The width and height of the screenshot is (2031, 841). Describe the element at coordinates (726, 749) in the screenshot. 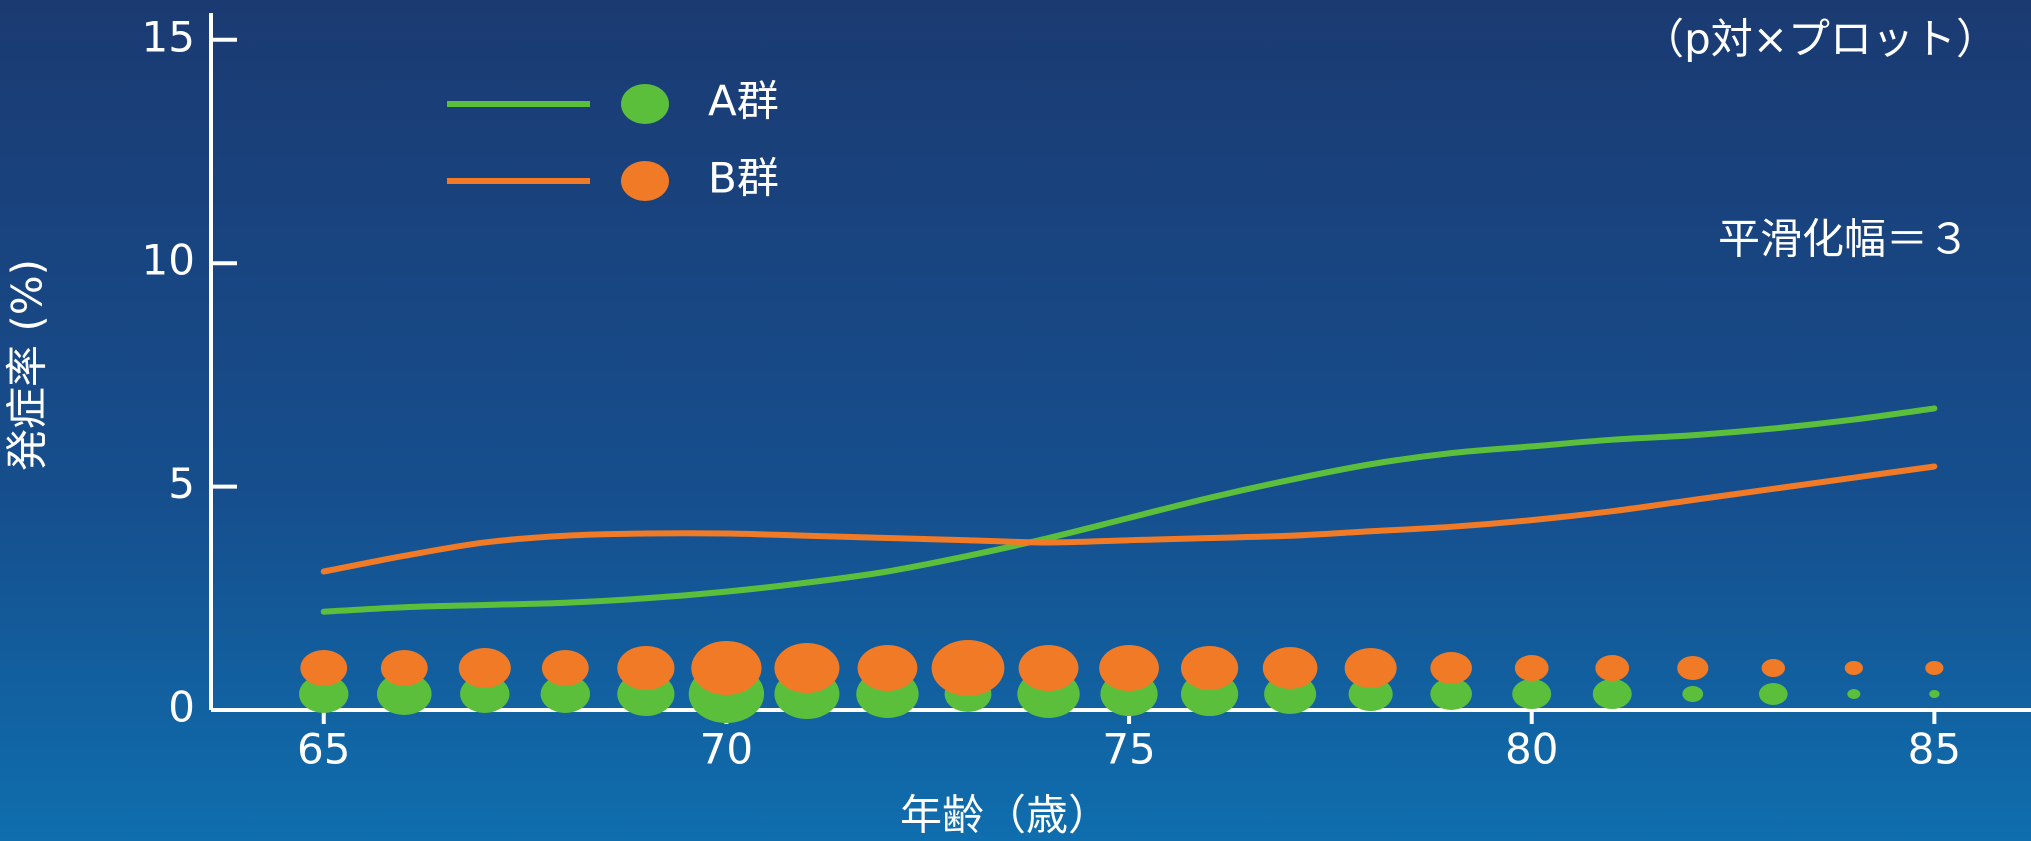

I see `x-tick-label: 70` at that location.